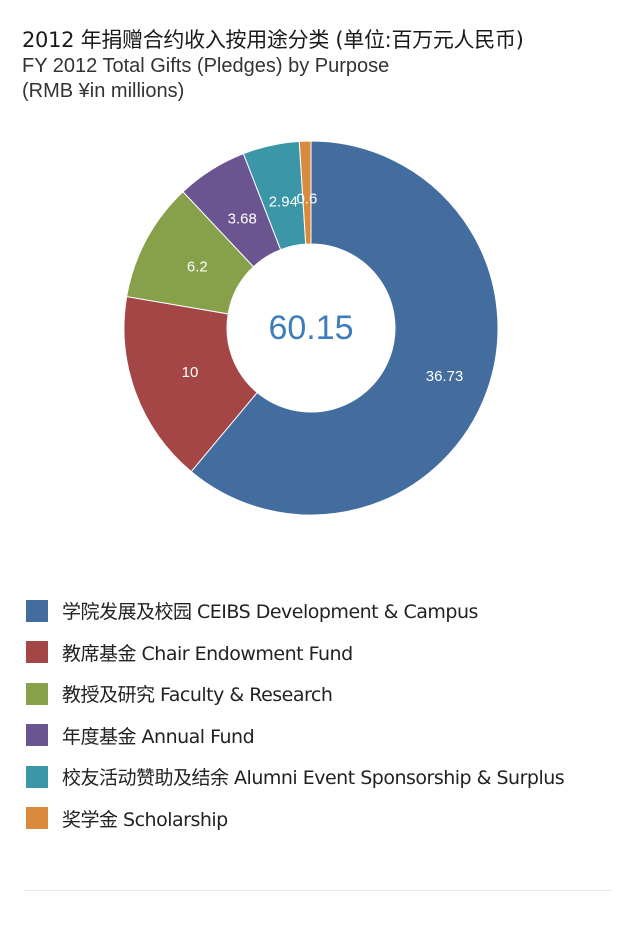 The height and width of the screenshot is (928, 640). Describe the element at coordinates (273, 40) in the screenshot. I see `chart-title-chinese: 2012 年捐赠合约收入按用途分类 (单位:百万元人民币)` at that location.